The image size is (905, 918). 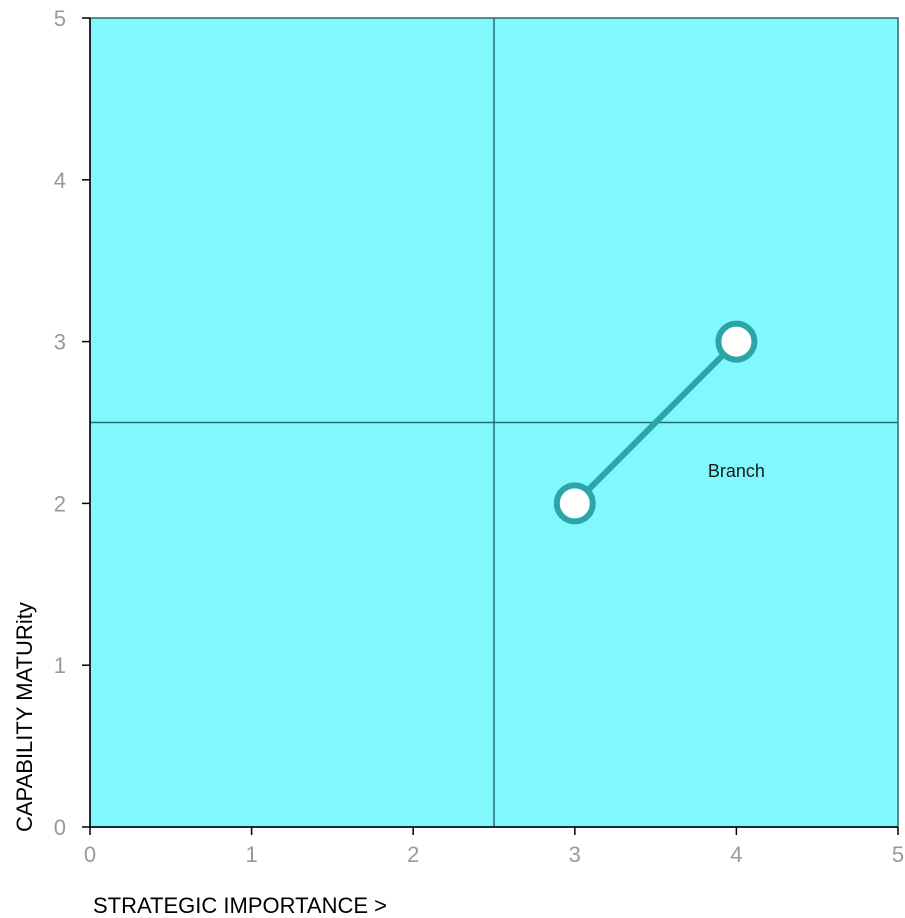 I want to click on x-tick-label: 4, so click(x=736, y=854).